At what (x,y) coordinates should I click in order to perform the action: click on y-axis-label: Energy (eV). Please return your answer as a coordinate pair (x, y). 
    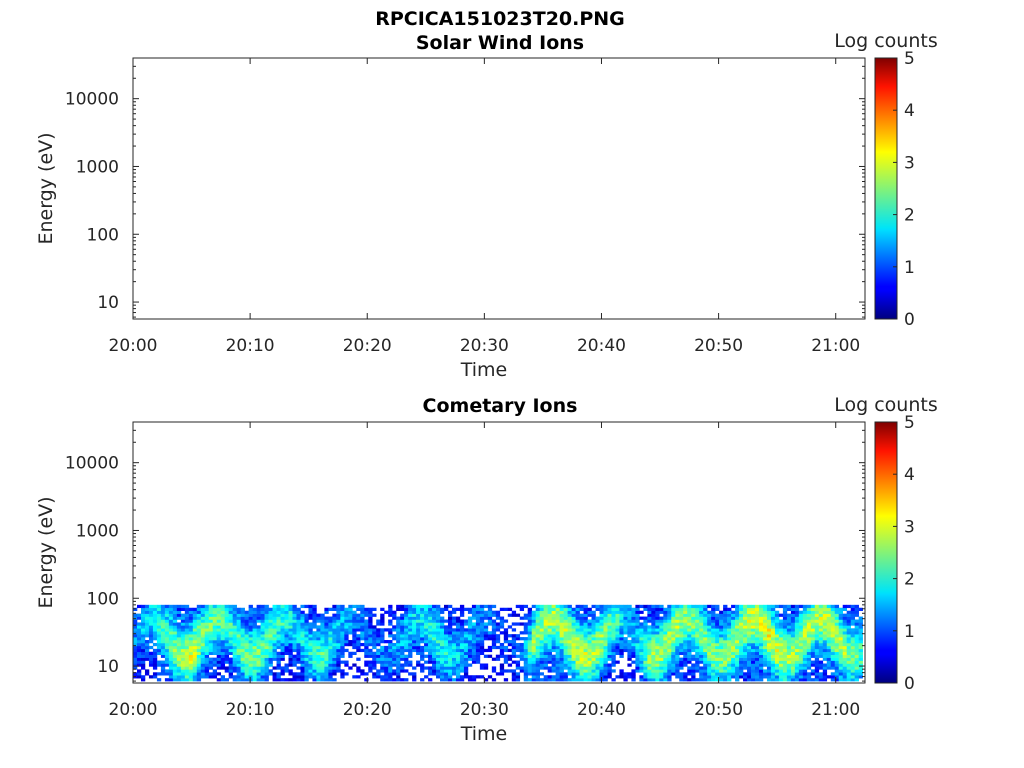
    Looking at the image, I should click on (46, 188).